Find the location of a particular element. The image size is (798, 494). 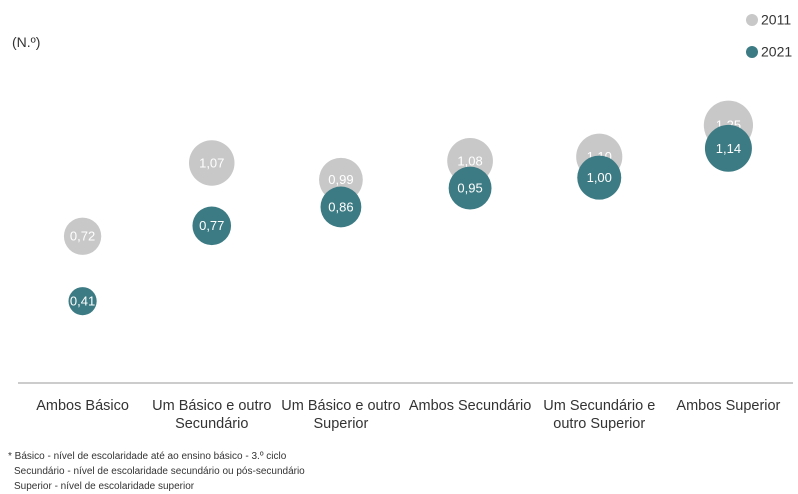

legend-label: 2011 is located at coordinates (776, 20).